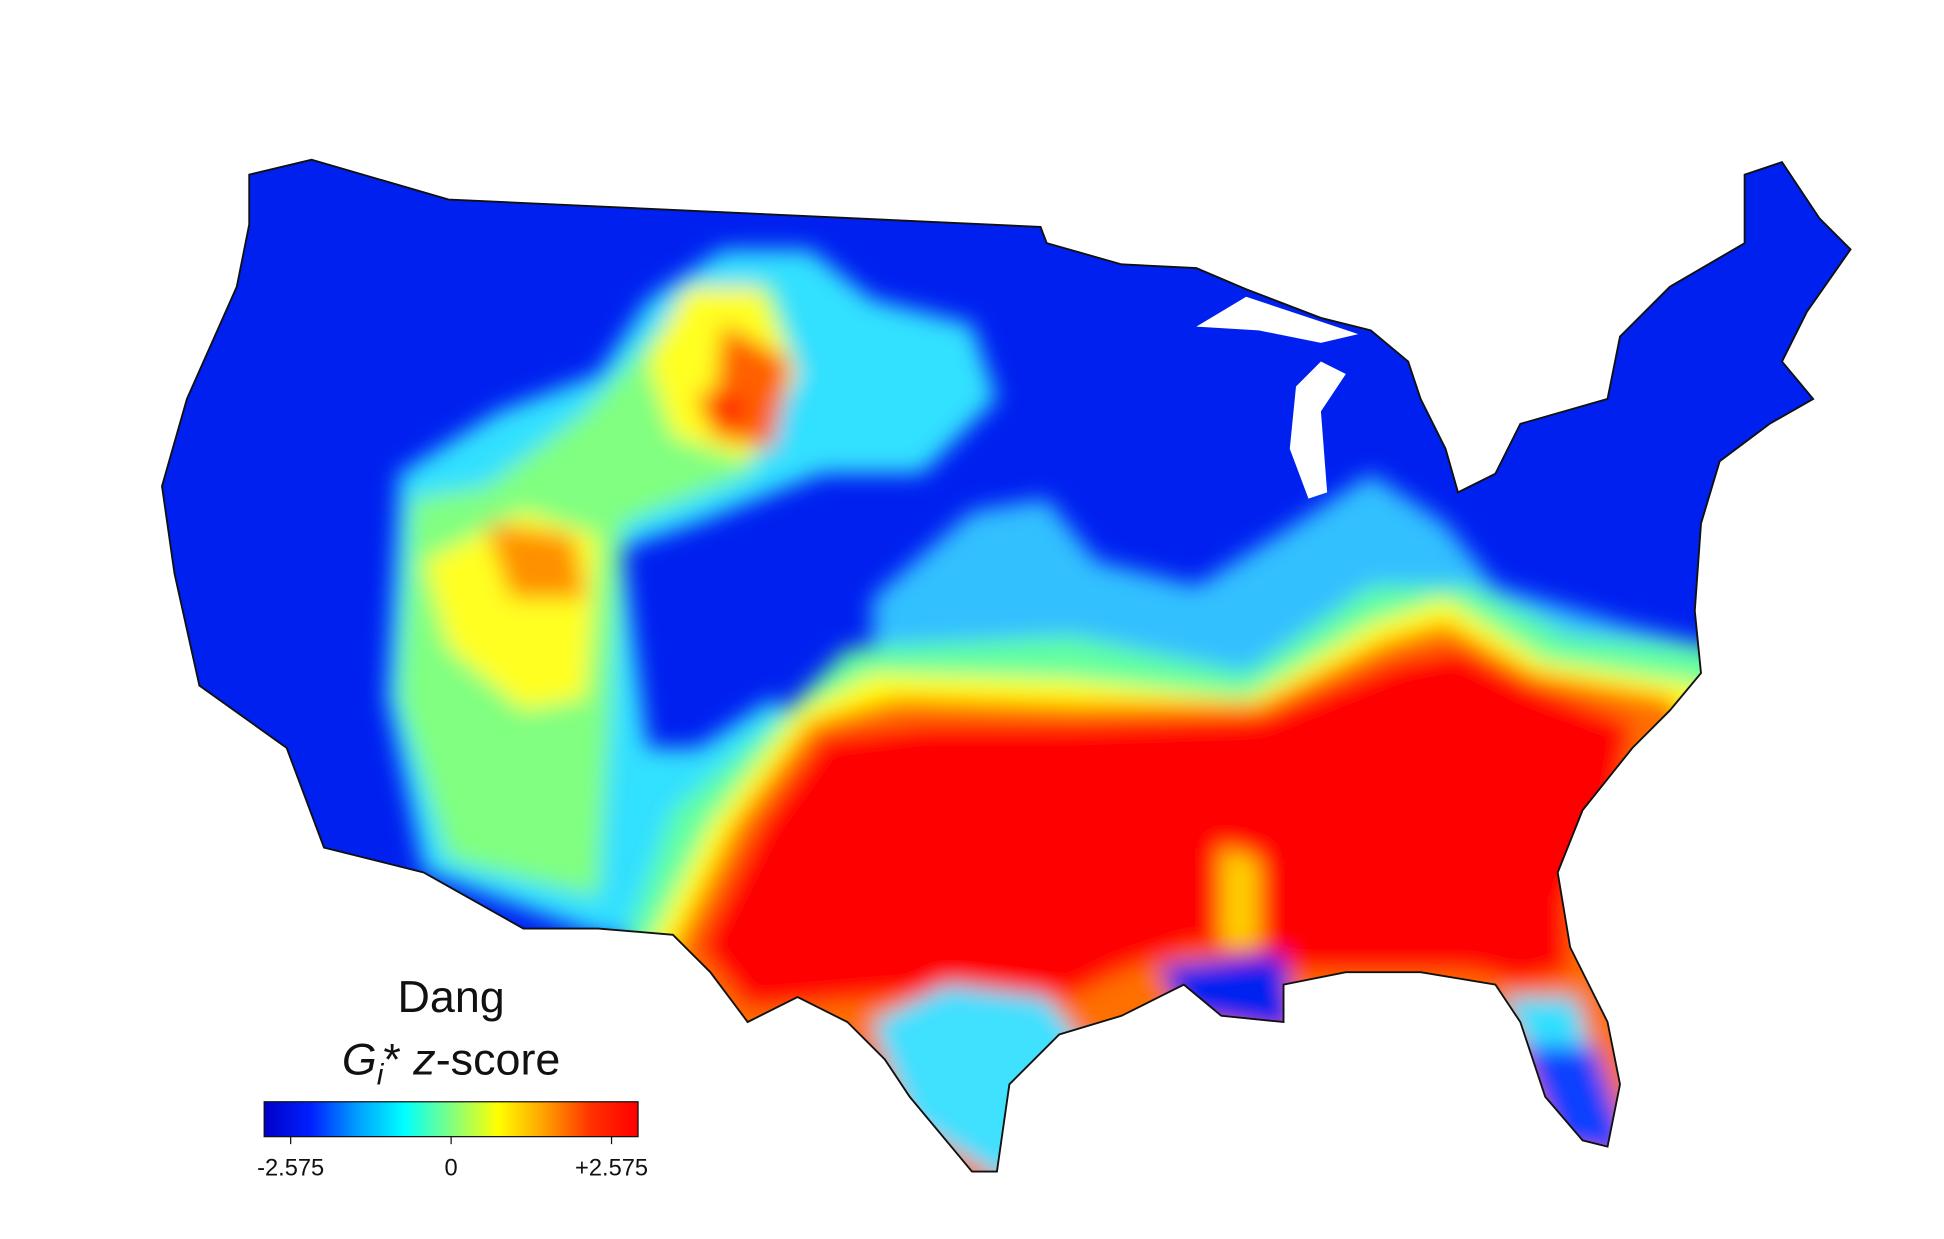 The image size is (1944, 1239). I want to click on legend-title: Gi* z-score, so click(451, 1062).